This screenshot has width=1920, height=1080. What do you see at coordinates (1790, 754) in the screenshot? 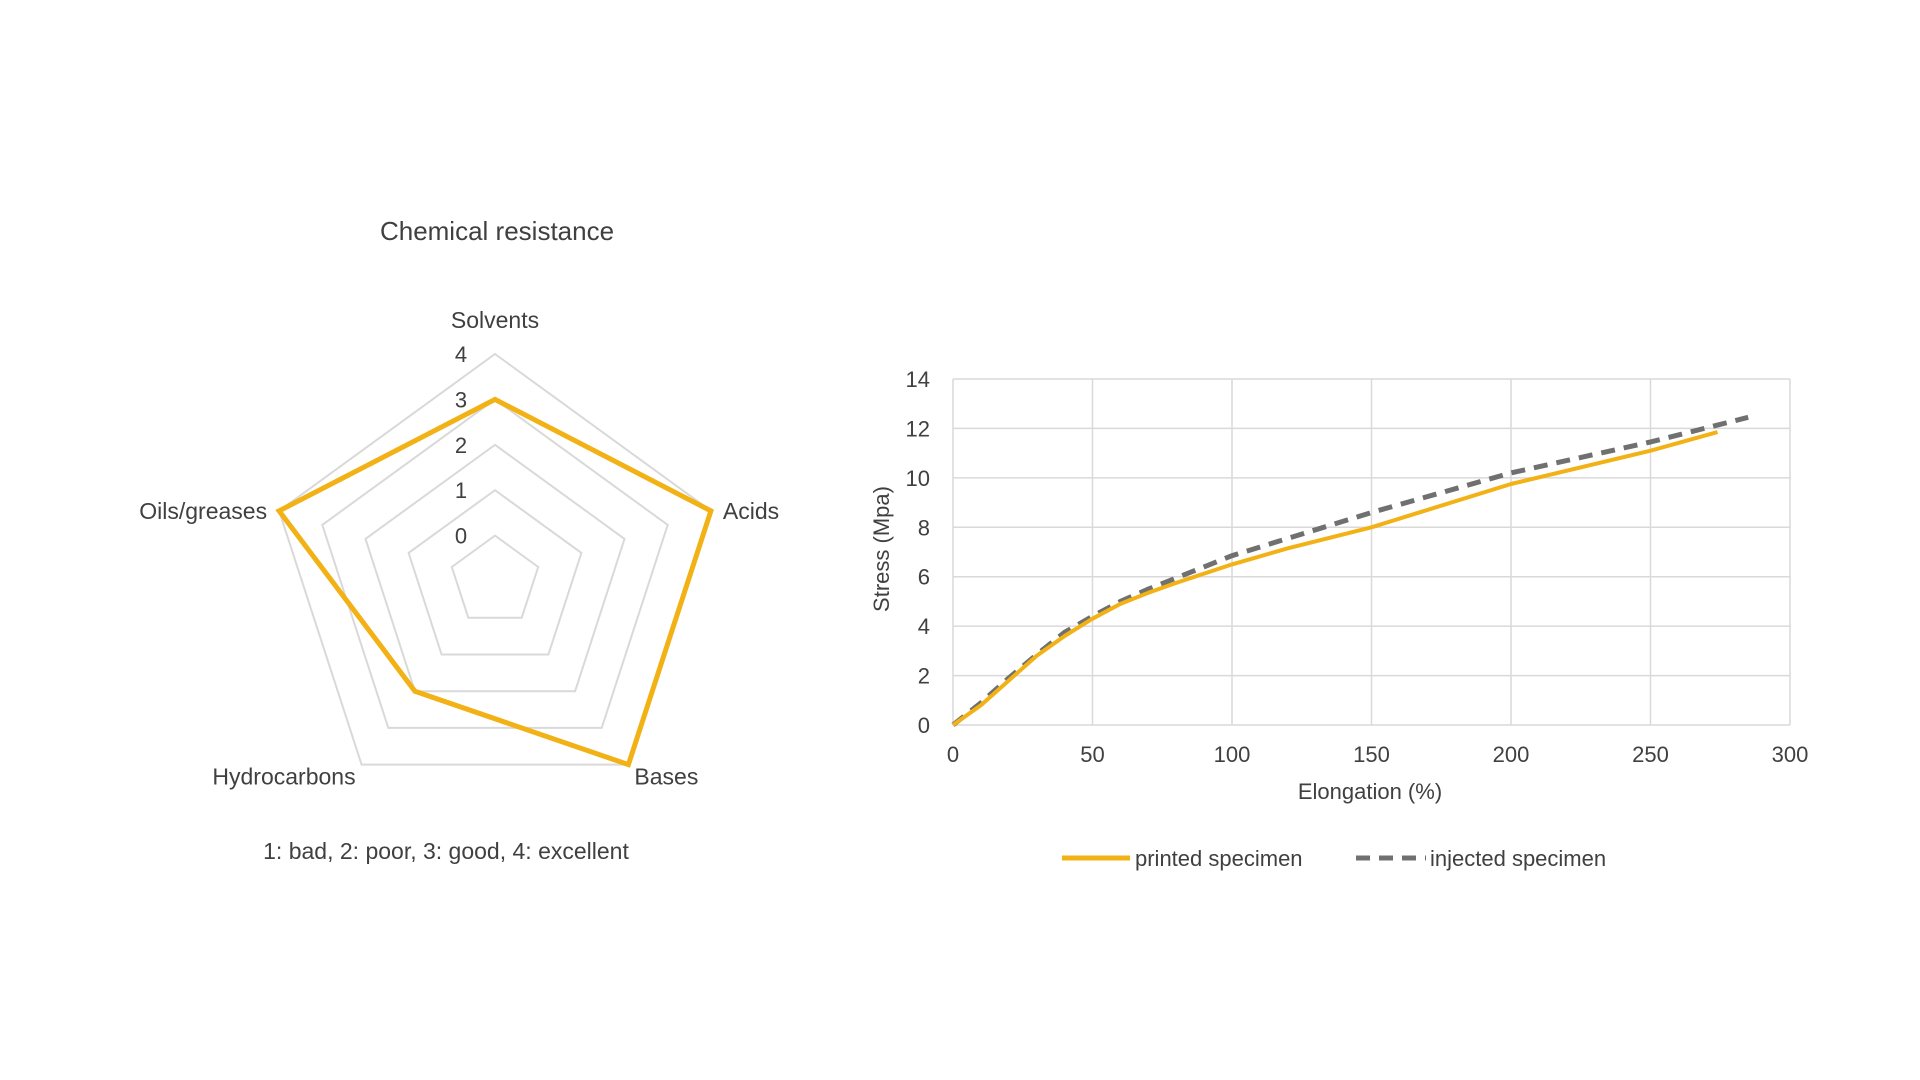
I see `x-tick-label: 300` at bounding box center [1790, 754].